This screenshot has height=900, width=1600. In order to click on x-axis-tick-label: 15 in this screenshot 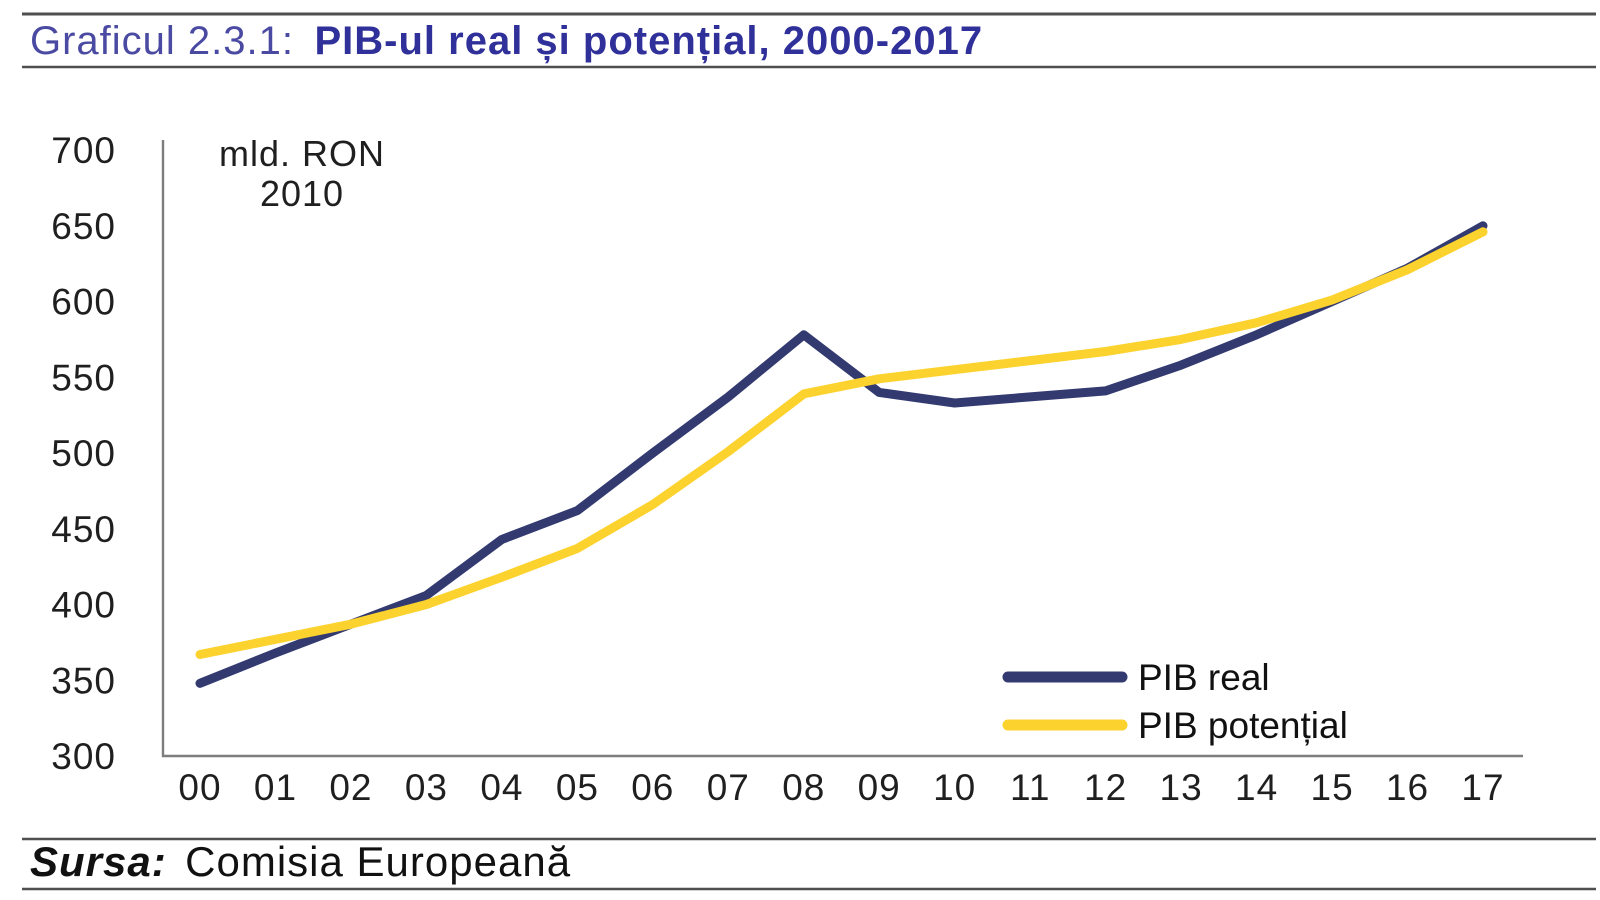, I will do `click(1332, 787)`.